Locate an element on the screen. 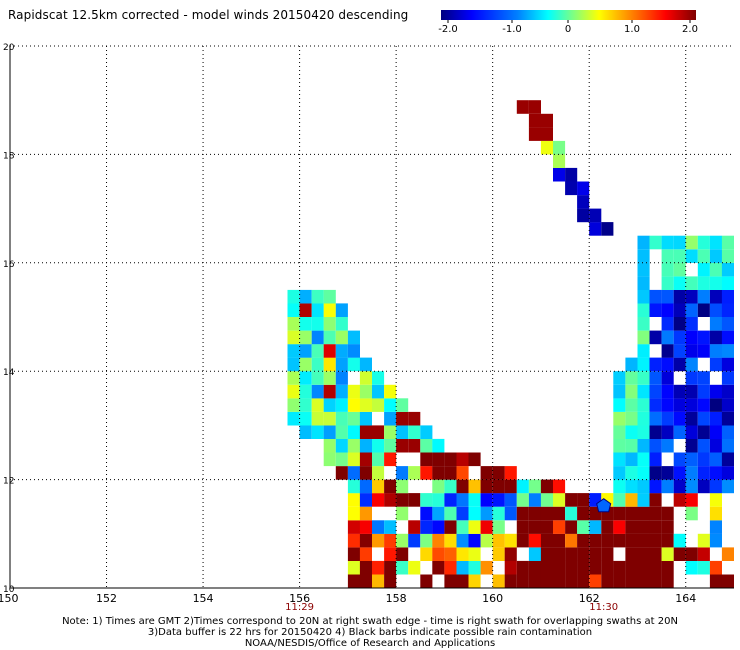  colorbar-tick-label: 2.0 is located at coordinates (690, 29).